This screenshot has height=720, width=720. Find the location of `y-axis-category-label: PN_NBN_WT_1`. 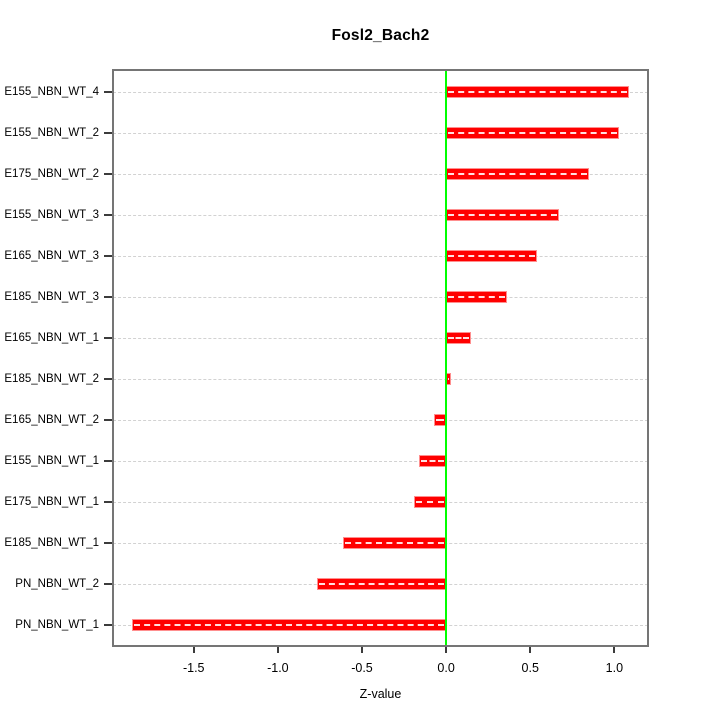

y-axis-category-label: PN_NBN_WT_1 is located at coordinates (57, 625).